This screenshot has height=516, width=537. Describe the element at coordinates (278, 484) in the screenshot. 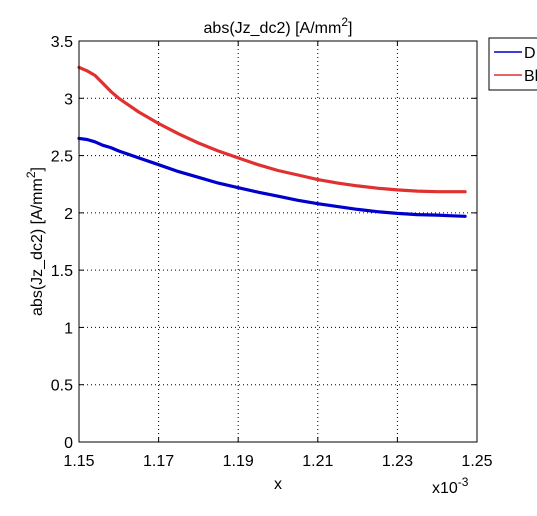

I see `x-axis-label: x` at that location.